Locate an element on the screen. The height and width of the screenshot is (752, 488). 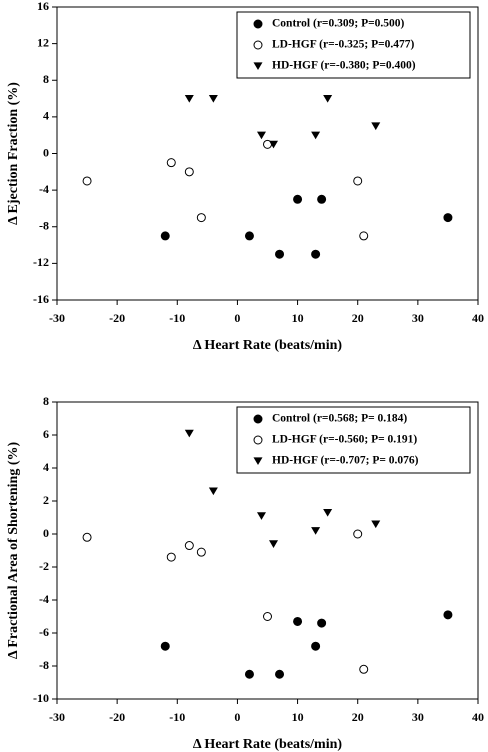
y-tick-label: 2 is located at coordinates (46, 500).